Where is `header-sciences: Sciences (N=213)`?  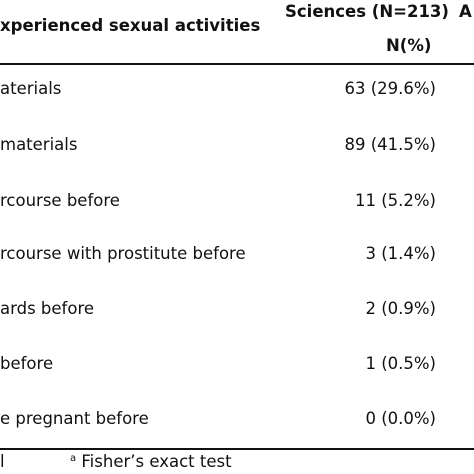
header-sciences: Sciences (N=213) is located at coordinates (367, 11).